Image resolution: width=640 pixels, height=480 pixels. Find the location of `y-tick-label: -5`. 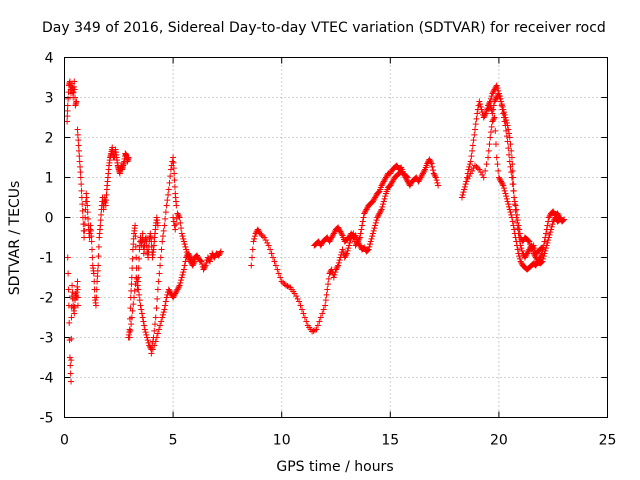

y-tick-label: -5 is located at coordinates (47, 419).